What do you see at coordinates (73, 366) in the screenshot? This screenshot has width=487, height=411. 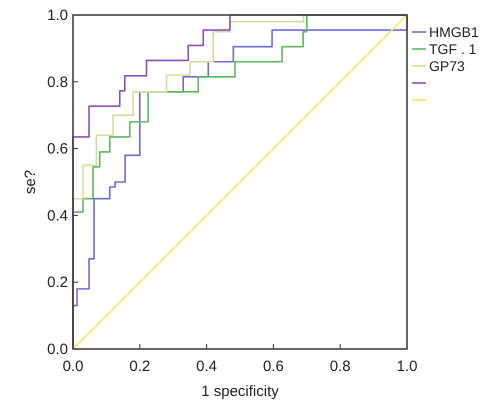 I see `x-tick-label: 0.0` at bounding box center [73, 366].